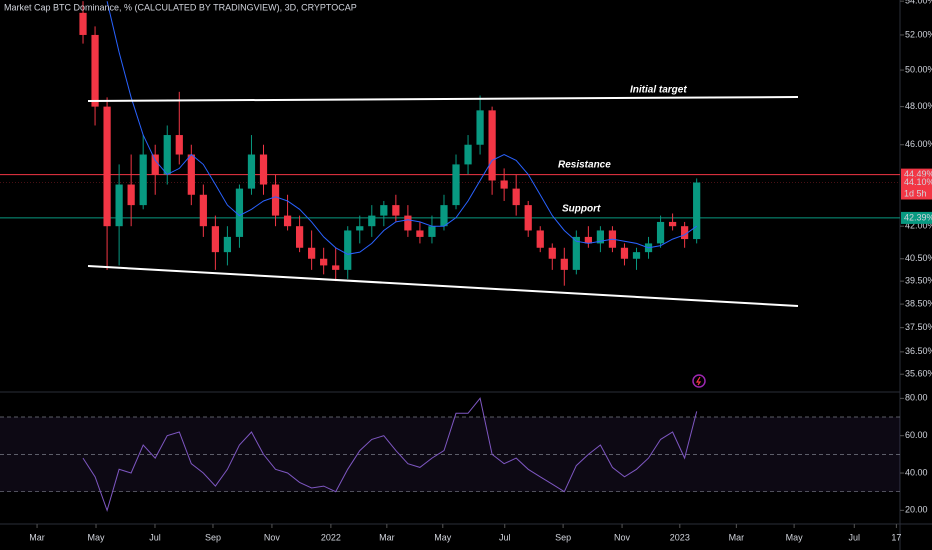 The width and height of the screenshot is (932, 550). What do you see at coordinates (896, 537) in the screenshot?
I see `x-tick-label: 17` at bounding box center [896, 537].